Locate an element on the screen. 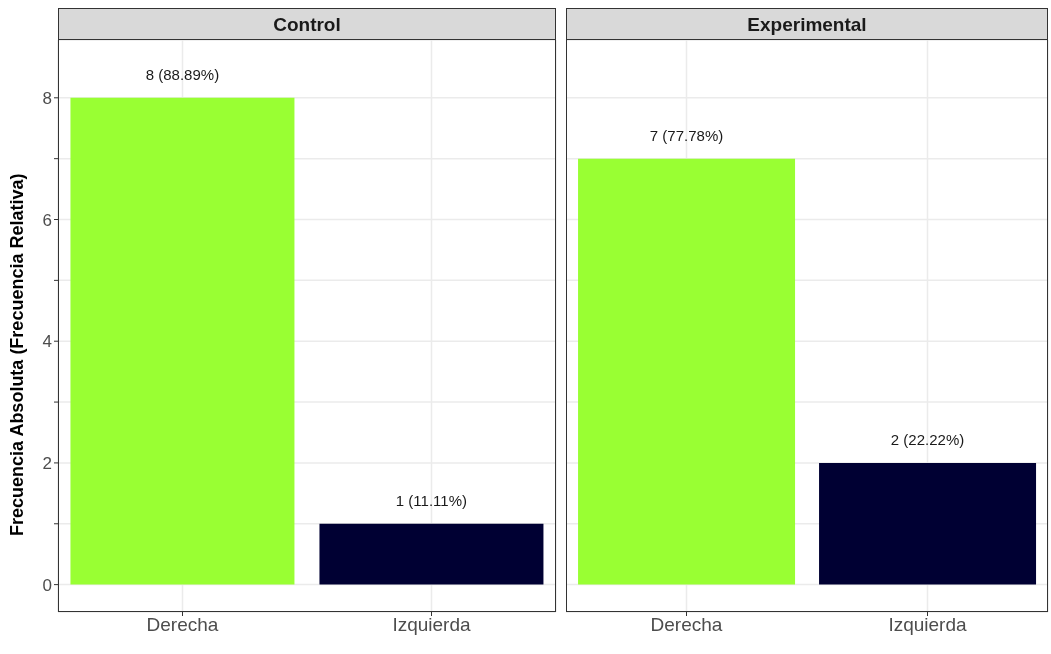  y-tick-label: 4 is located at coordinates (47, 342).